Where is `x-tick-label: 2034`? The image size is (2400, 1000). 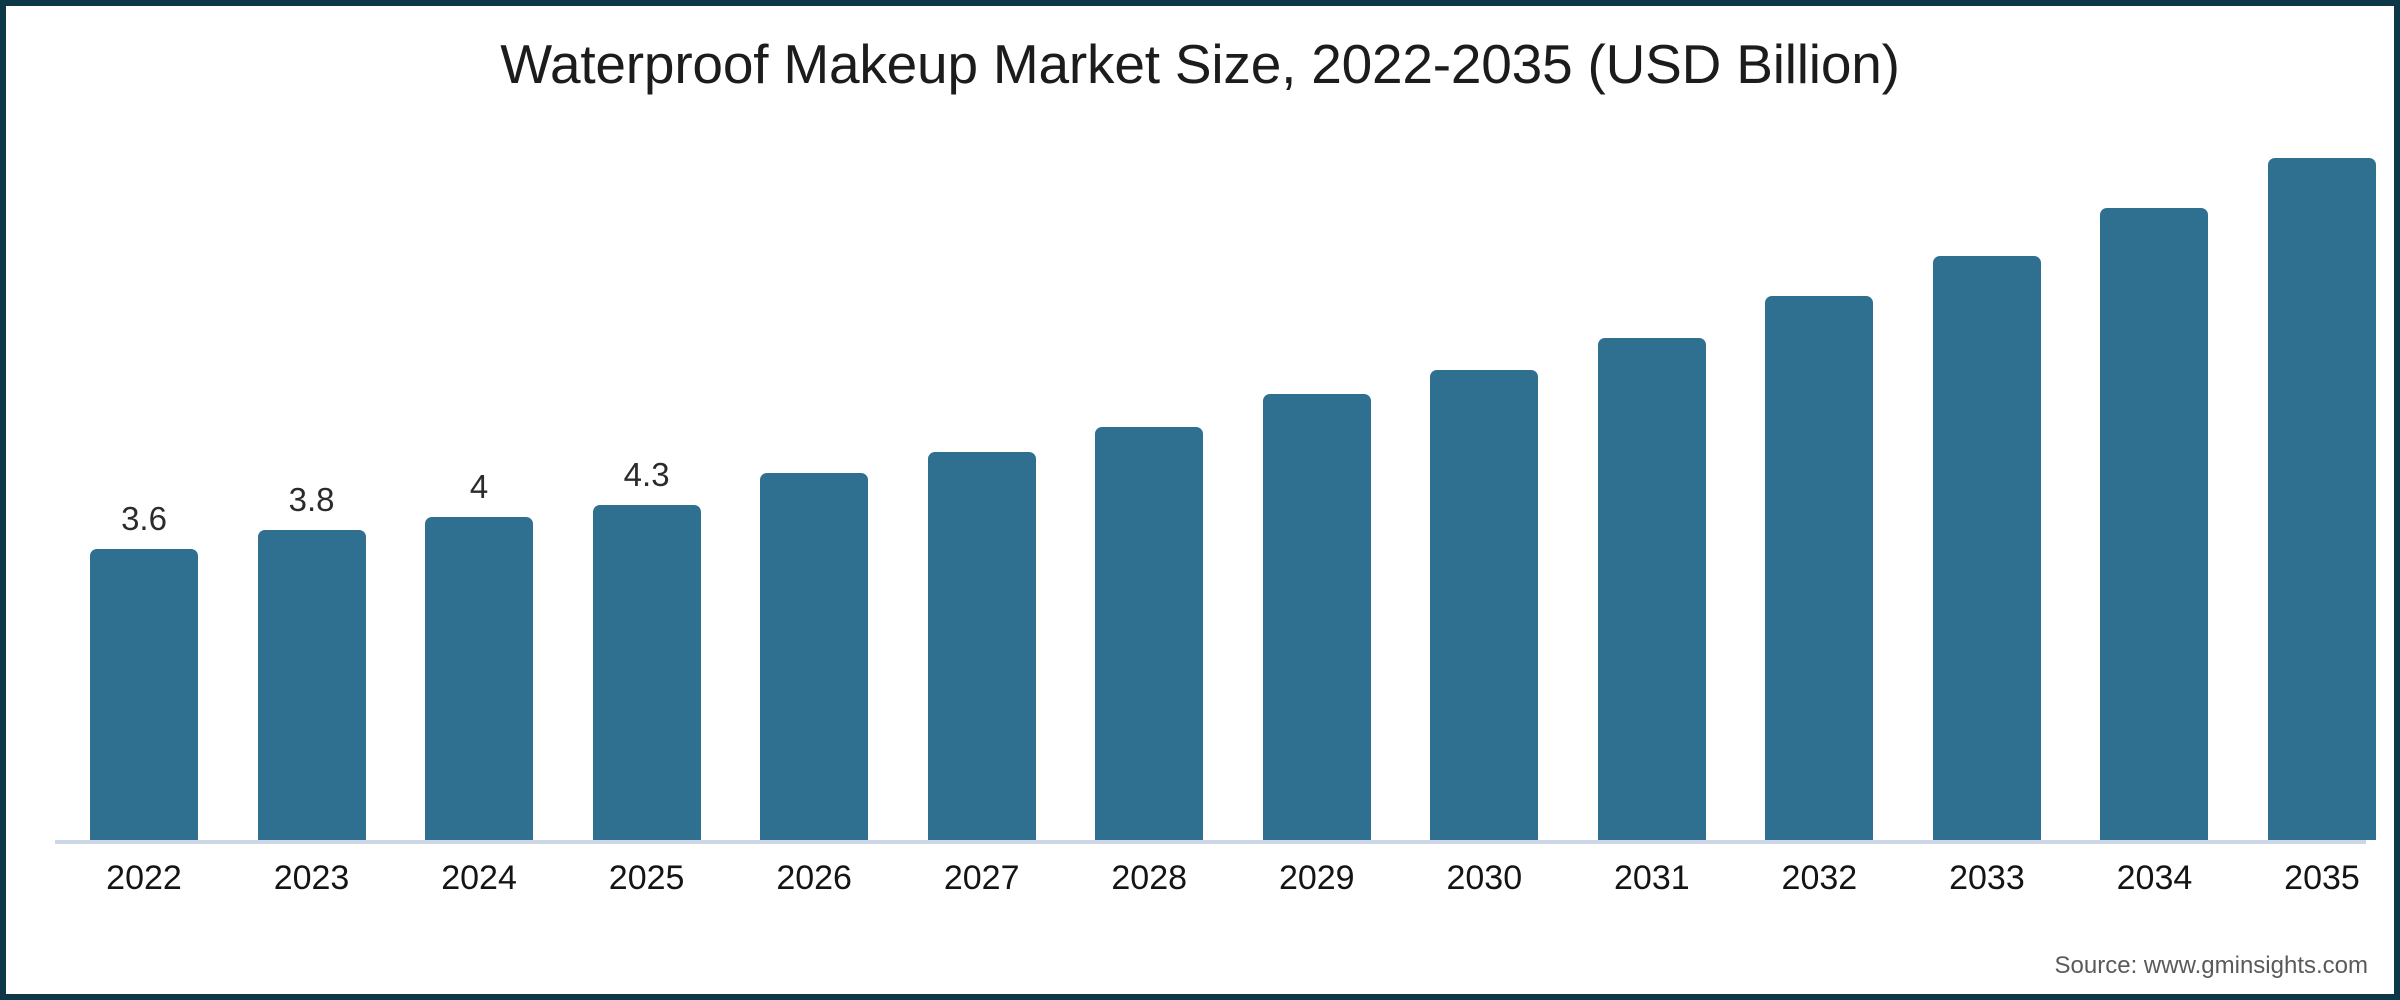
x-tick-label: 2034 is located at coordinates (2154, 878).